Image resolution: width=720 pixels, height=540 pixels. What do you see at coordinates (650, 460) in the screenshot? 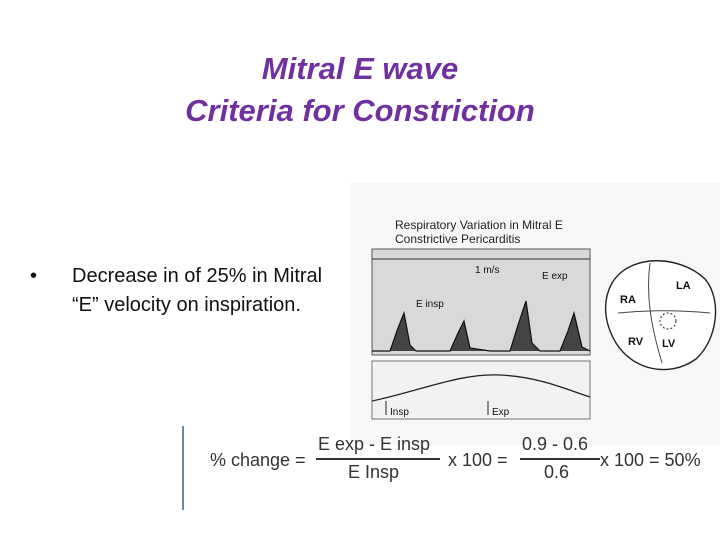
I see `formula-times-2: x 100 = 50%` at bounding box center [650, 460].